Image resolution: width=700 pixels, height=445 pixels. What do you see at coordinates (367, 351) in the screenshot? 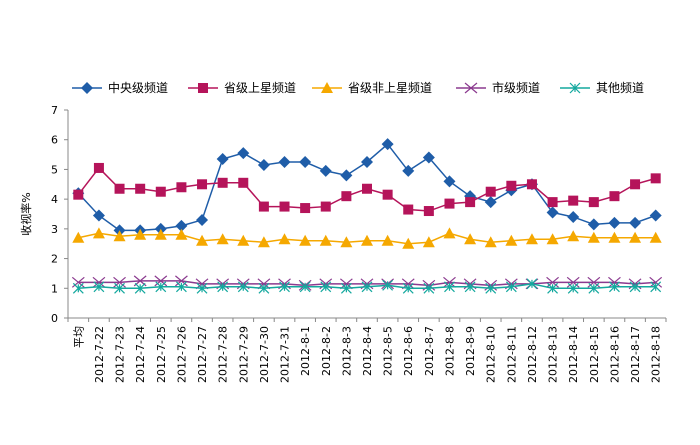
I see `x-tick-label: 2012-8-4` at bounding box center [367, 351].